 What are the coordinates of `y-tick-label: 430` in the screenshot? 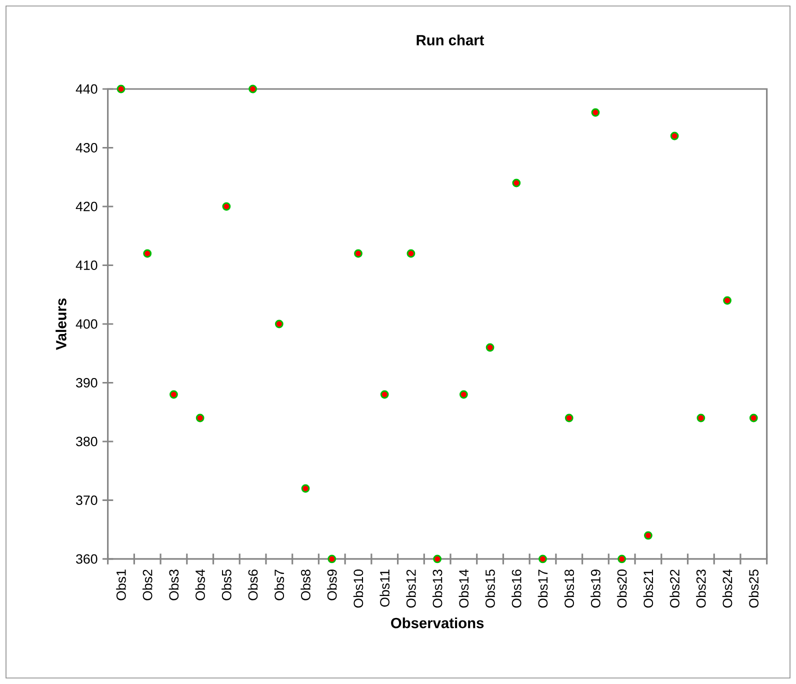 It's located at (87, 147).